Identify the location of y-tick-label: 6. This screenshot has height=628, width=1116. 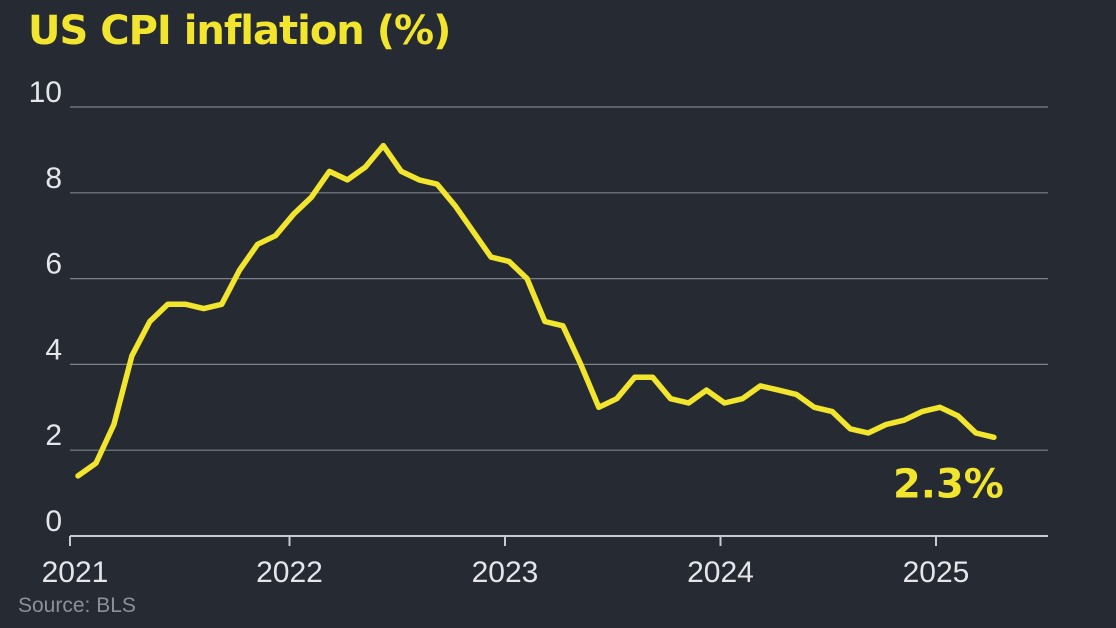
(53, 264).